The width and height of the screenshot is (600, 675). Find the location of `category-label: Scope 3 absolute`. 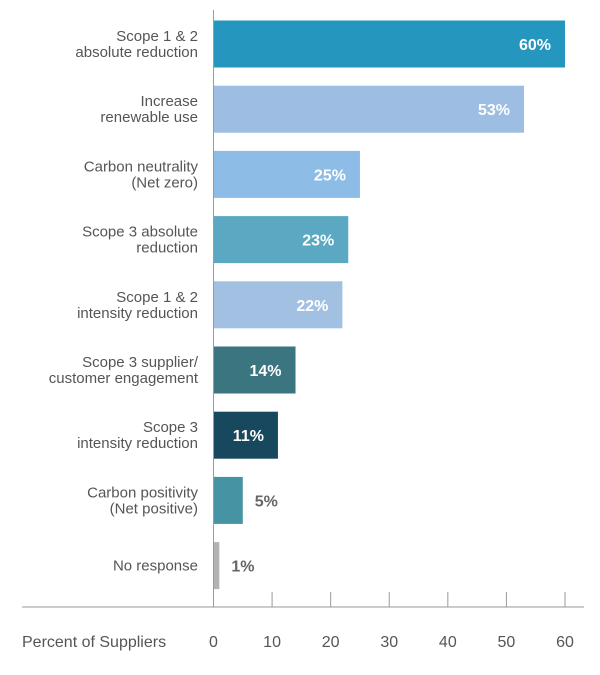

category-label: Scope 3 absolute is located at coordinates (140, 232).